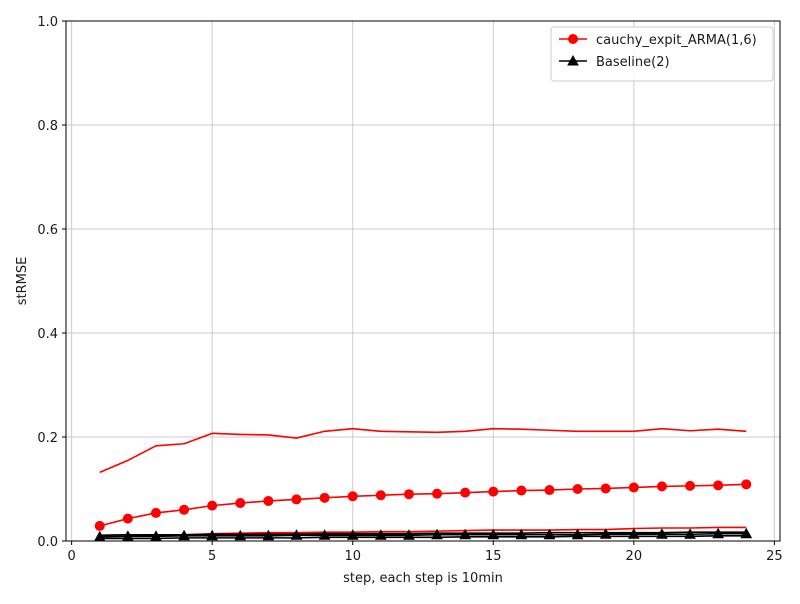 The image size is (800, 604). Describe the element at coordinates (423, 578) in the screenshot. I see `x-axis-label: step, each step is 10min` at that location.